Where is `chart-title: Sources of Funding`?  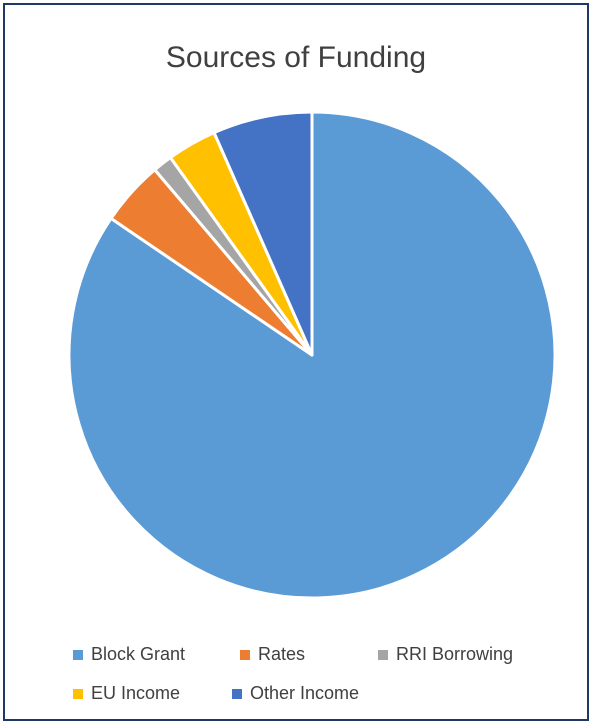
chart-title: Sources of Funding is located at coordinates (296, 57).